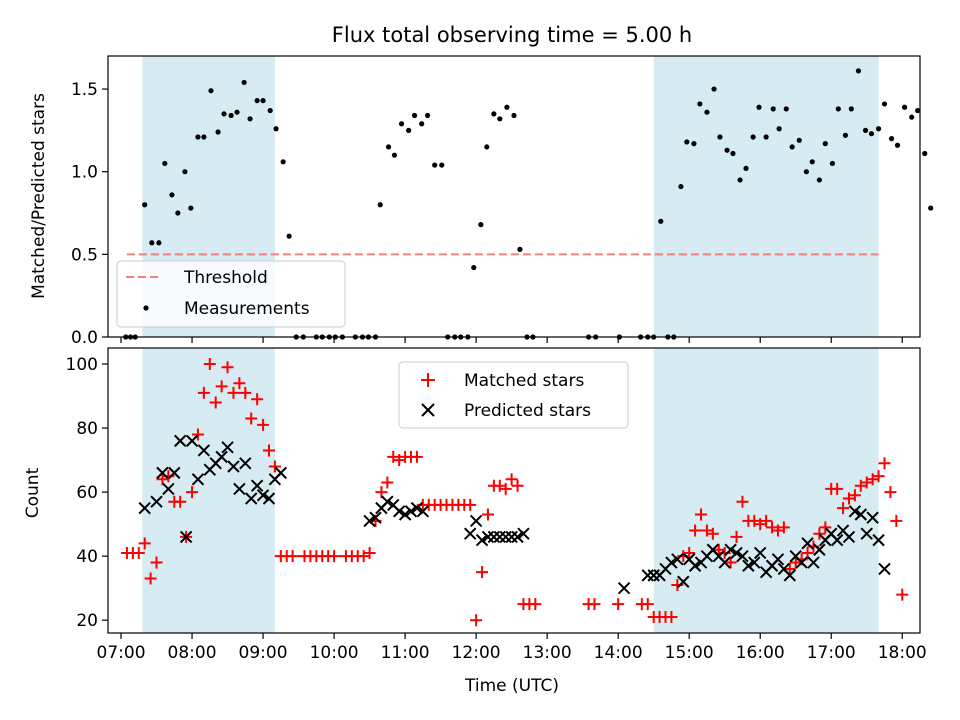 This screenshot has height=720, width=960. Describe the element at coordinates (513, 395) in the screenshot. I see `bottom-legend: Matched stars Predicted stars` at that location.